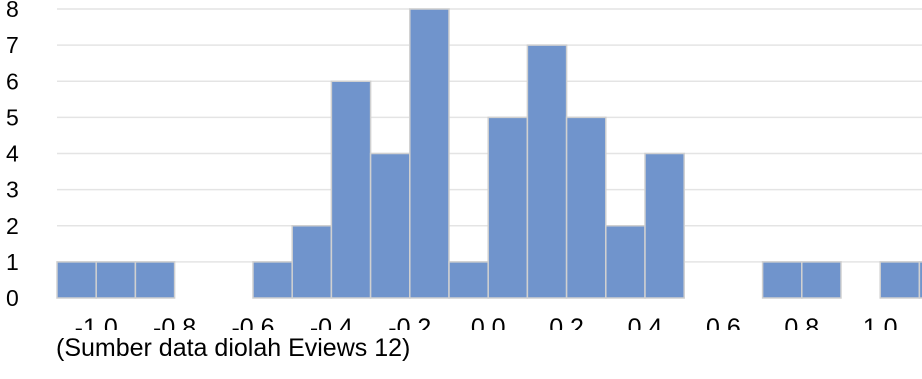  I want to click on source-caption: (Sumber data diolah Eviews 12), so click(233, 348).